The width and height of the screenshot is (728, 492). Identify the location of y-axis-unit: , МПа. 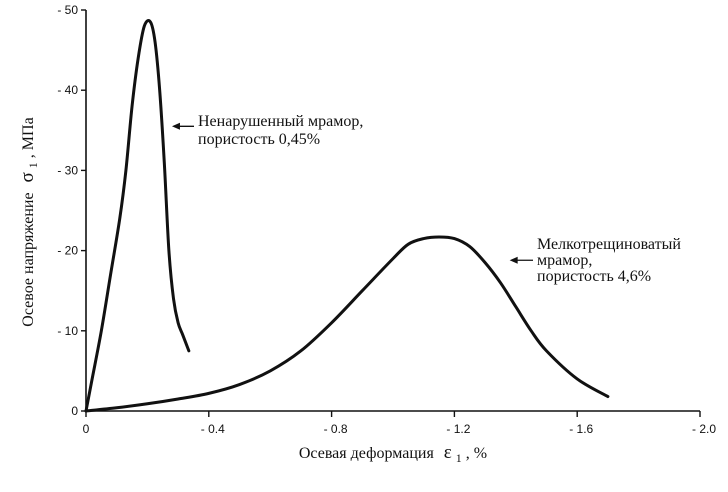
(28, 137).